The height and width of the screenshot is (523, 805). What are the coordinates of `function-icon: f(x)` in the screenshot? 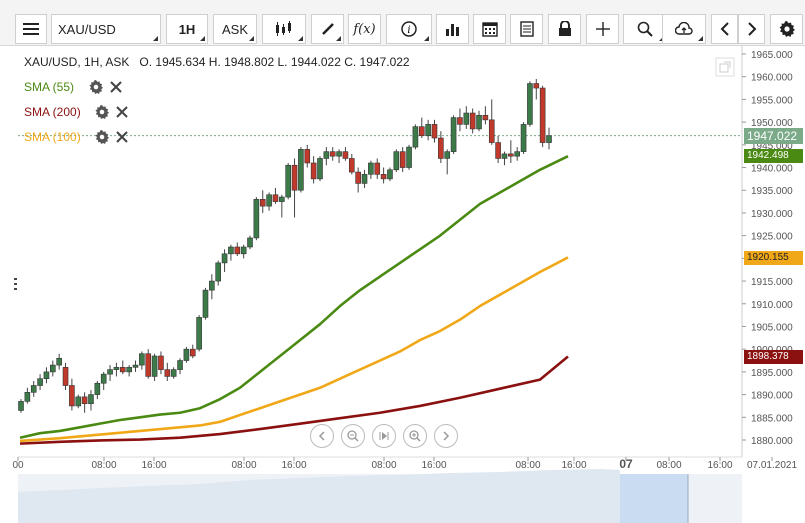 It's located at (364, 29).